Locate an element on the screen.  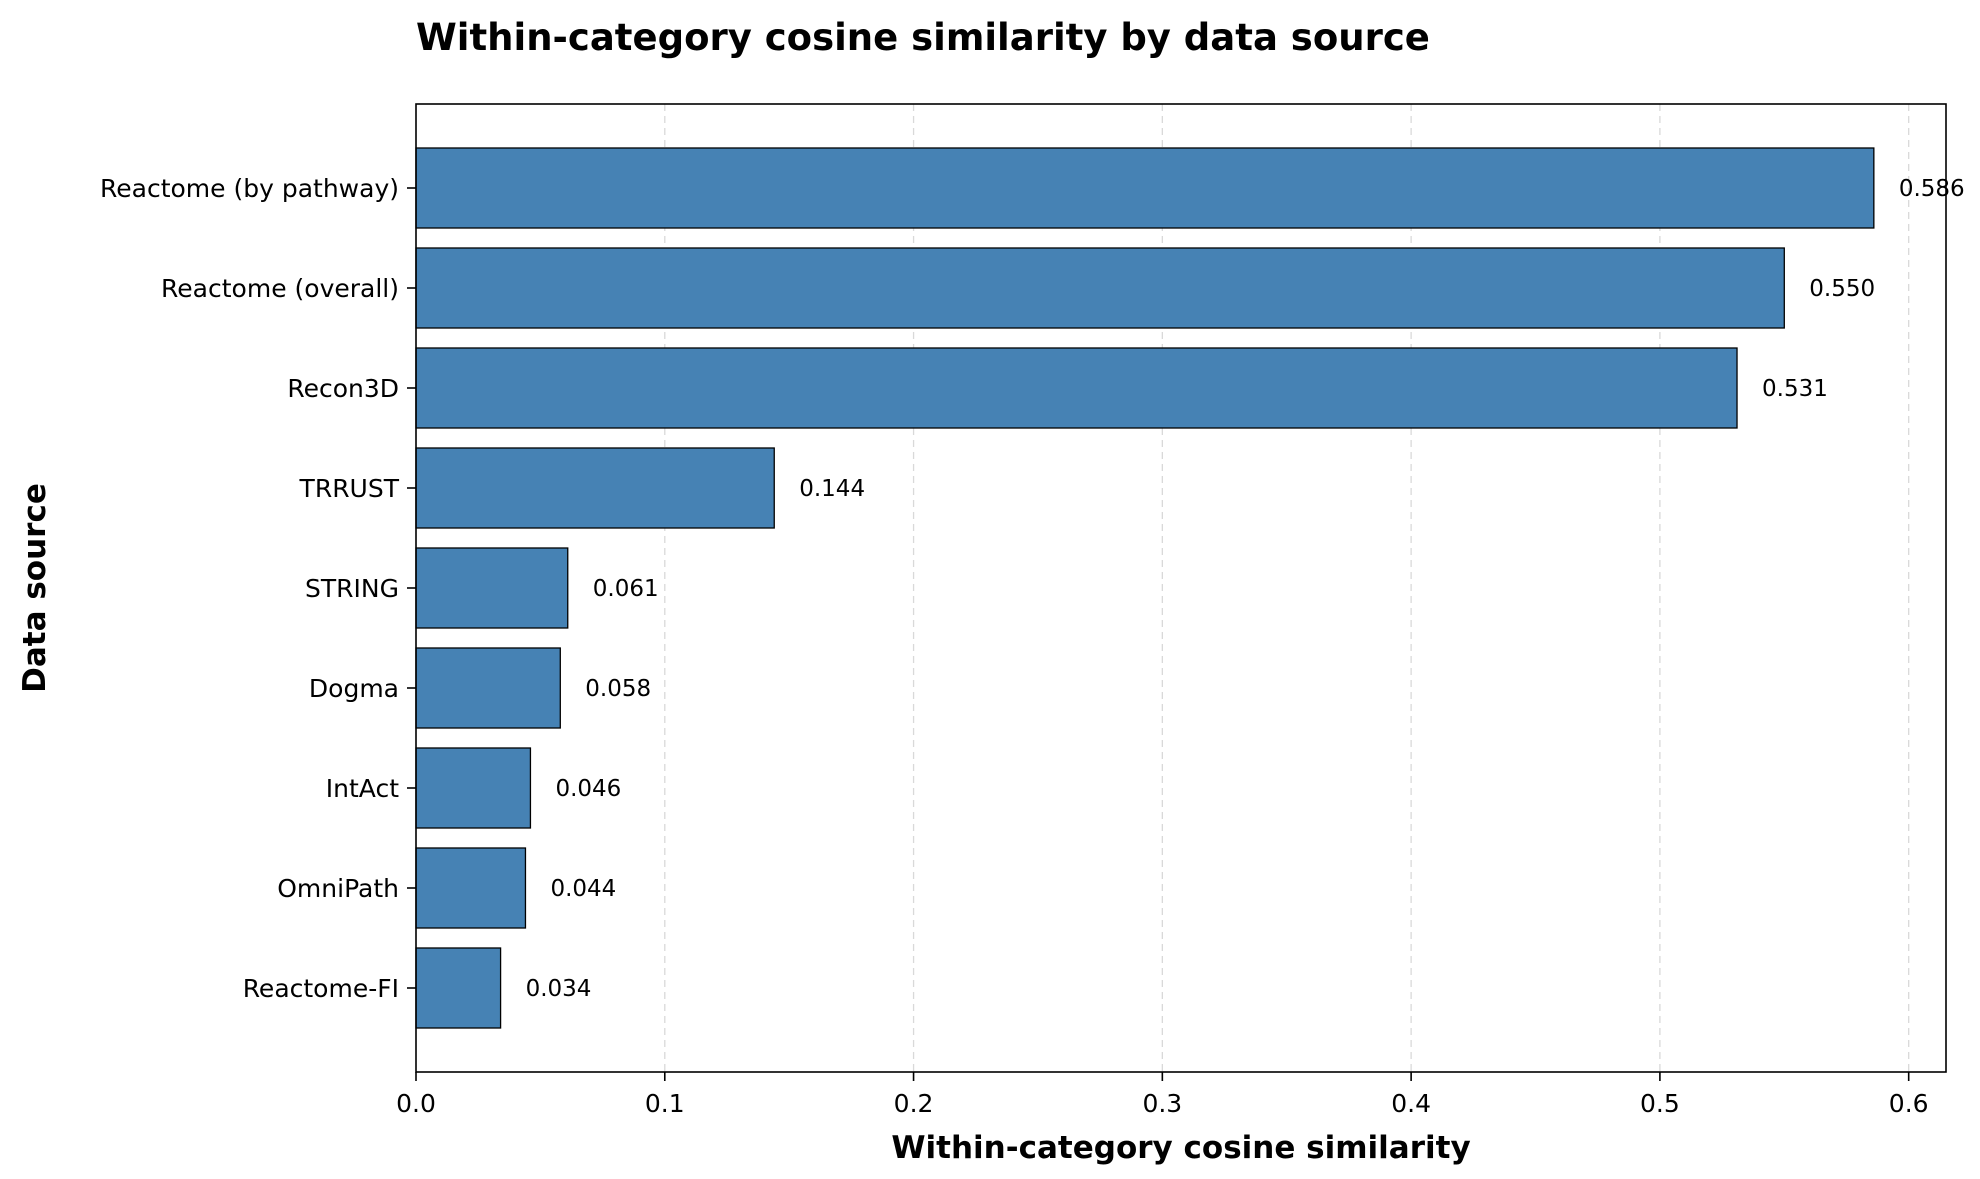
y-tick-label: TRRUST is located at coordinates (349, 488).